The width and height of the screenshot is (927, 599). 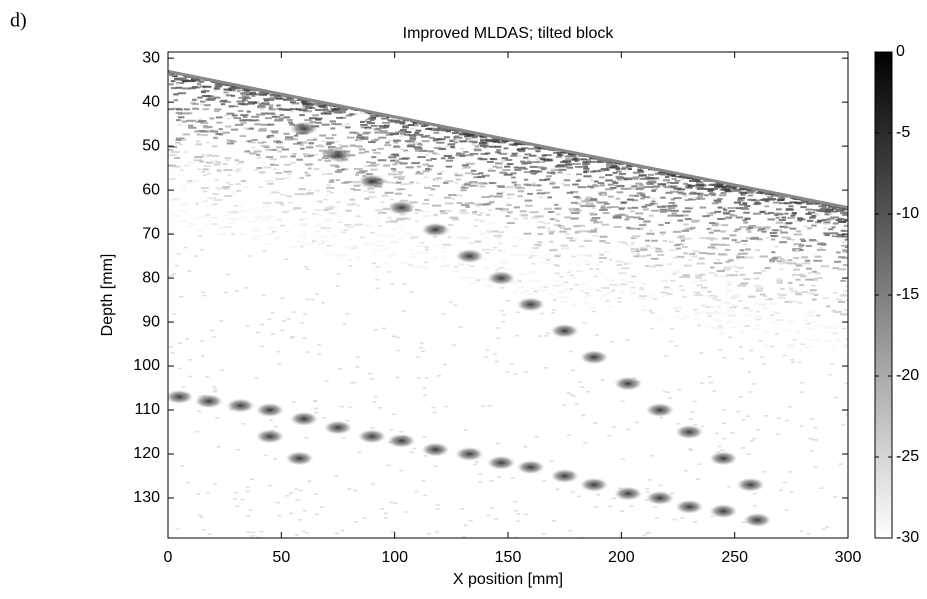 I want to click on x-tick-label: 0, so click(x=168, y=557).